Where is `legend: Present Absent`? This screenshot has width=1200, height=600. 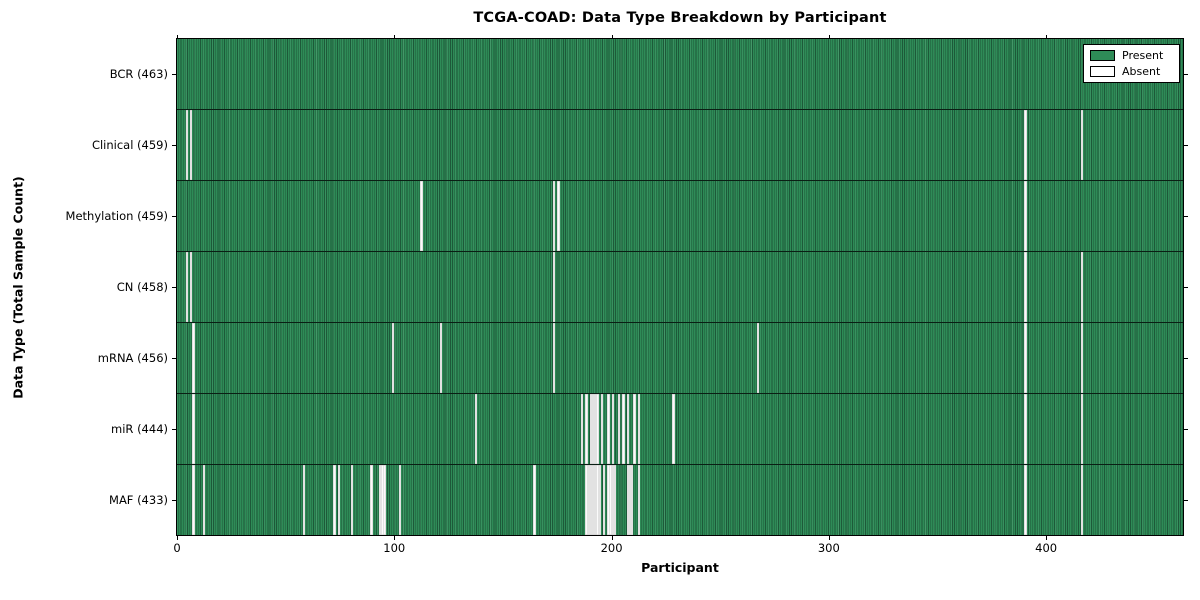
legend: Present Absent is located at coordinates (1131, 63).